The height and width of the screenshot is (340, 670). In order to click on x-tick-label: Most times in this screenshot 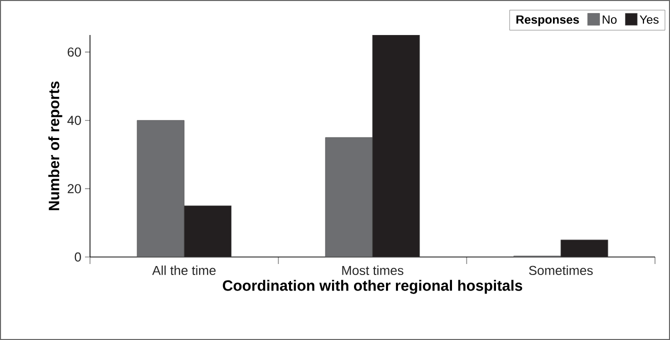, I will do `click(373, 271)`.